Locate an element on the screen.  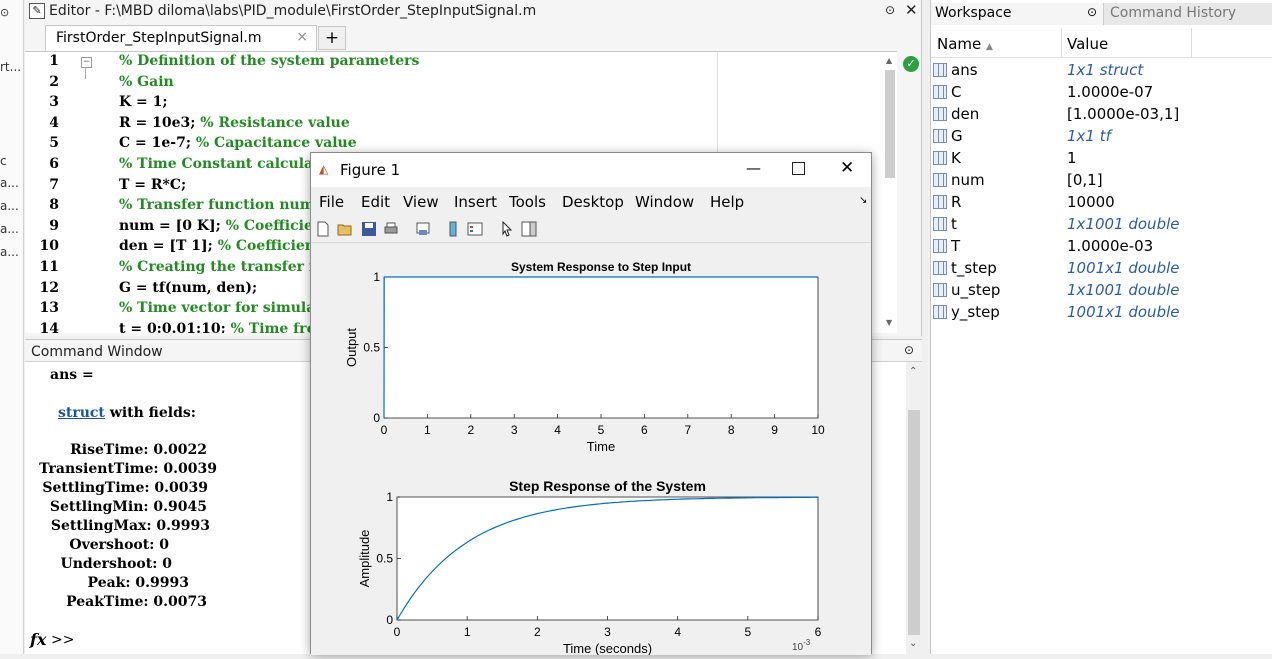
pointer-icon is located at coordinates (507, 229).